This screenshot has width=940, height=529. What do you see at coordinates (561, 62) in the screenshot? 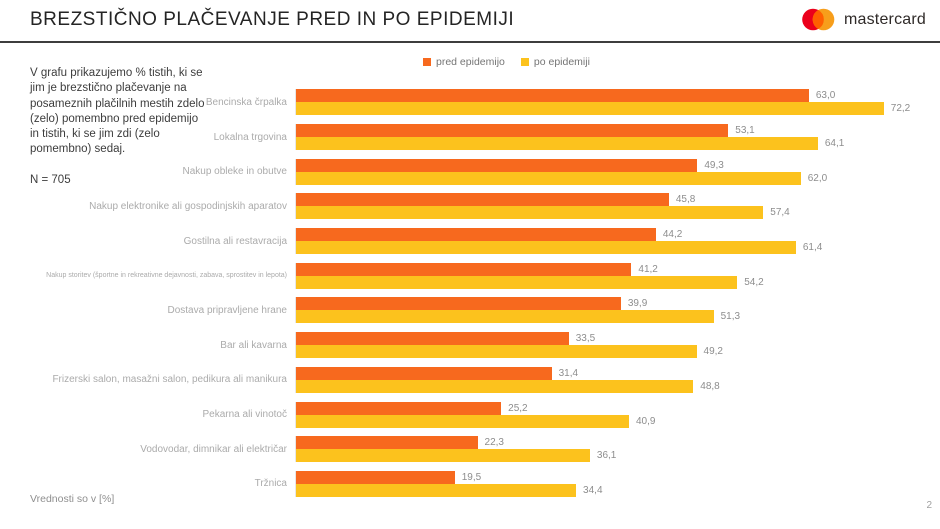
I see `legend-label: po epidemiji` at bounding box center [561, 62].